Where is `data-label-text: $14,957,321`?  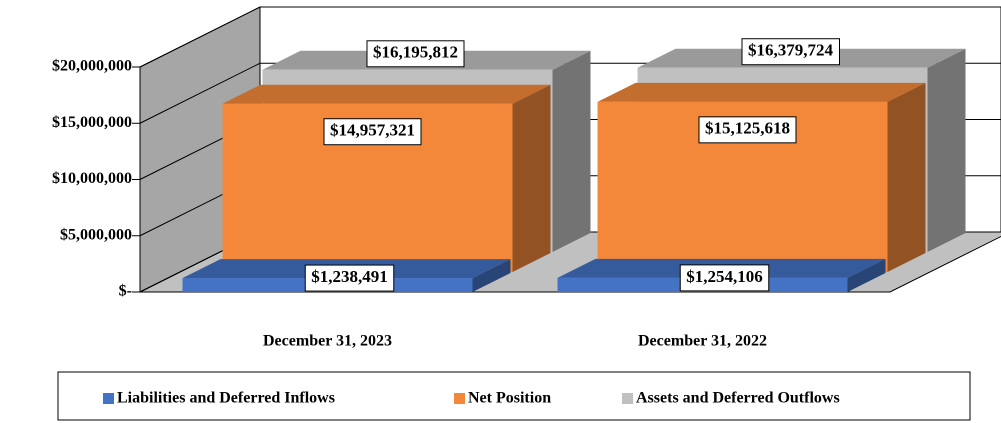
data-label-text: $14,957,321 is located at coordinates (372, 130).